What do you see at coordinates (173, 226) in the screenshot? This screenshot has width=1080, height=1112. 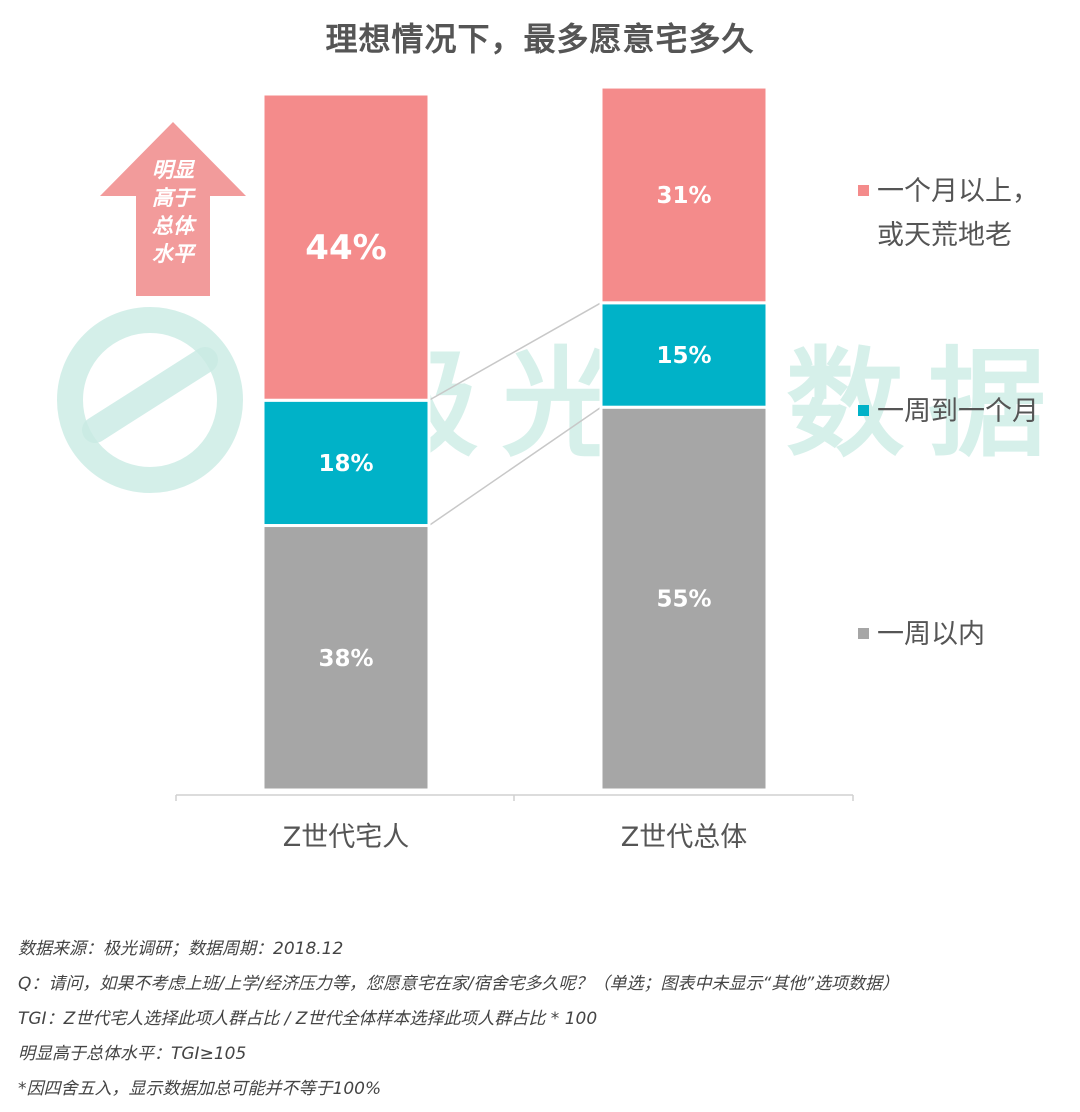 I see `badge-line: 总体` at bounding box center [173, 226].